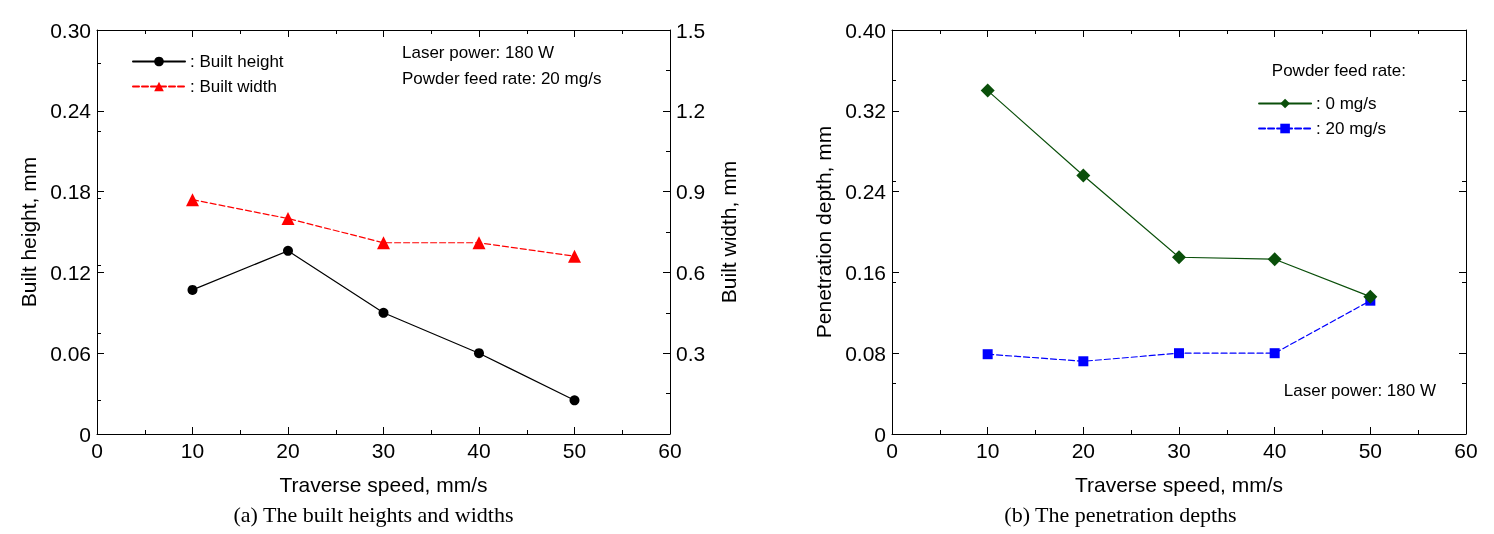 This screenshot has width=1494, height=534. Describe the element at coordinates (691, 353) in the screenshot. I see `y2-tick-label: 0.3` at that location.